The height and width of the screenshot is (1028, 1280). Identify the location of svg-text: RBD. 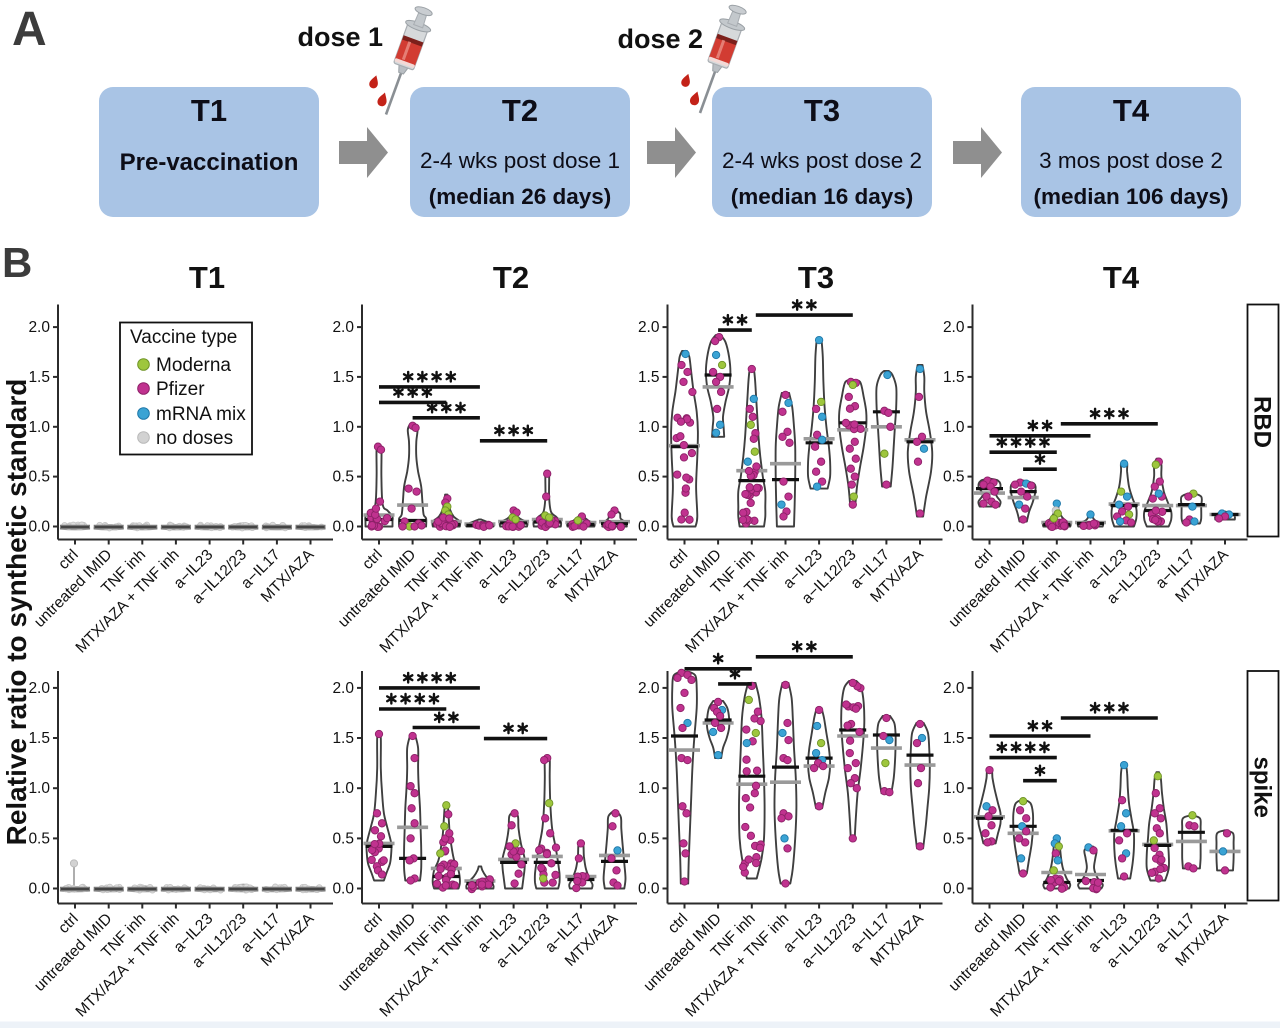
(1262, 422).